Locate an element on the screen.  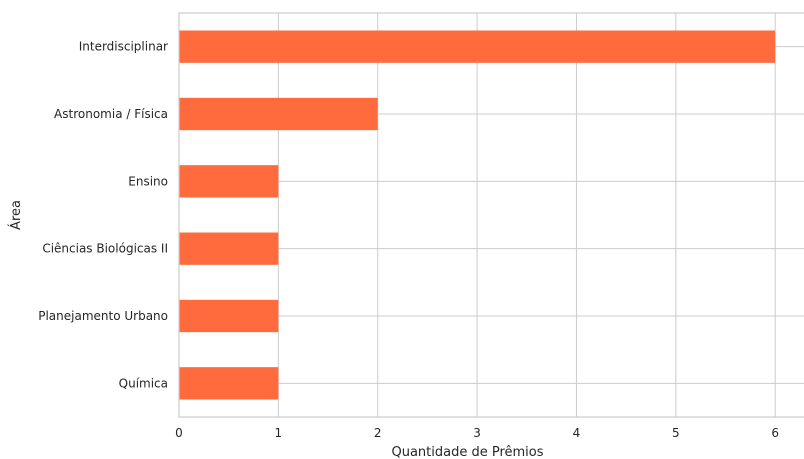
x-tick-label: 1 is located at coordinates (279, 433).